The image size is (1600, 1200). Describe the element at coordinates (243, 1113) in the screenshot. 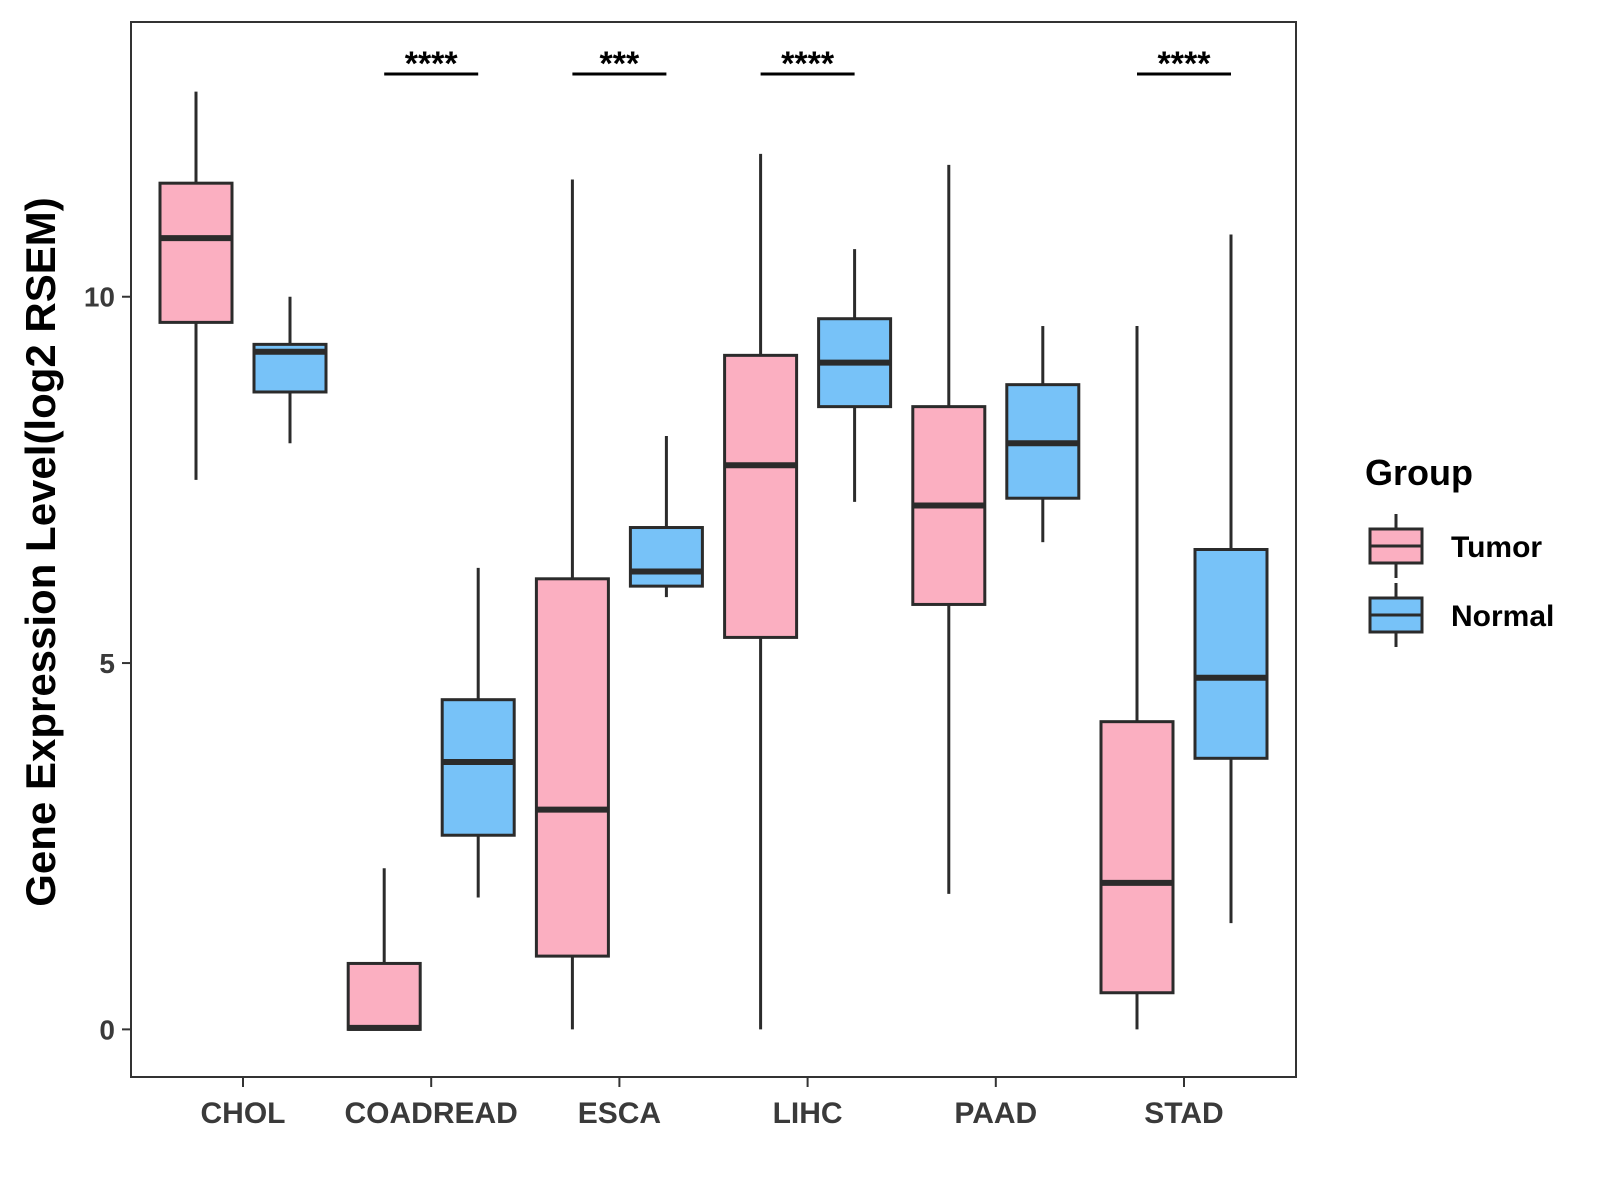

I see `x-tick-label-chol: CHOL` at that location.